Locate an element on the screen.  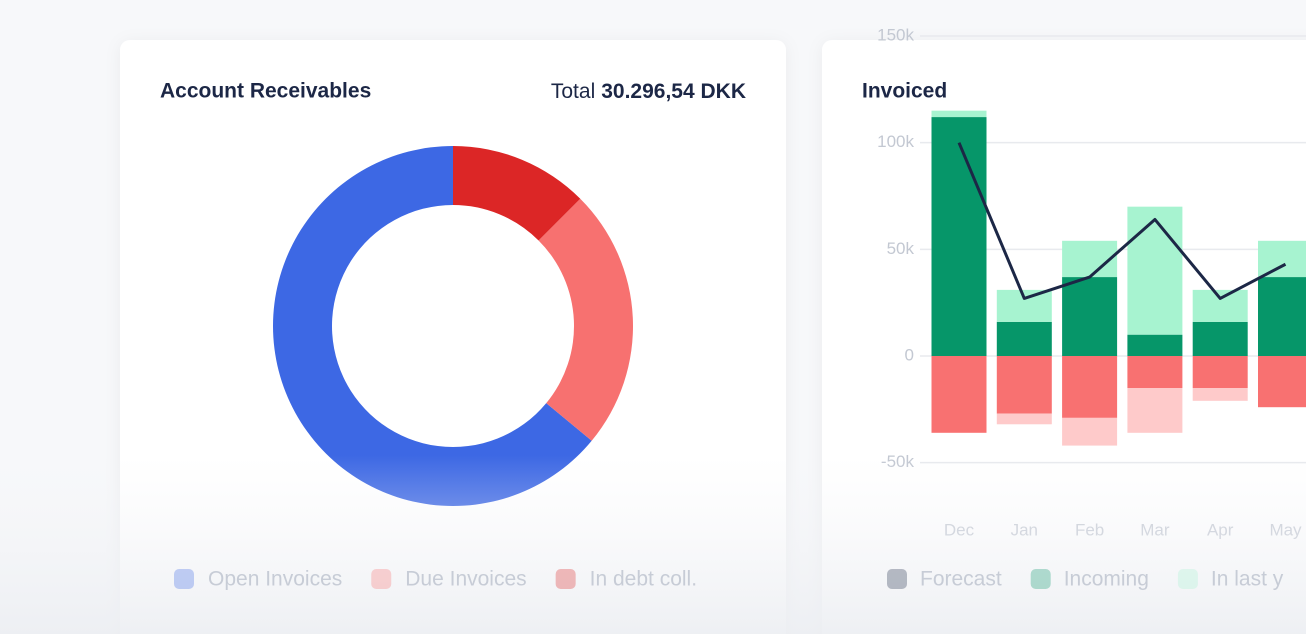
legend-label: Incoming is located at coordinates (1106, 579).